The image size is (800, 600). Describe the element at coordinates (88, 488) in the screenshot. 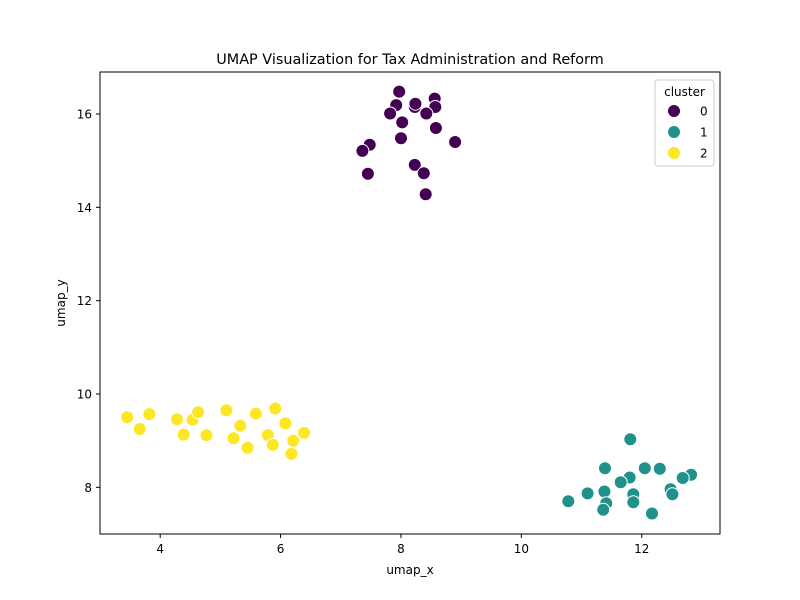

I see `y-tick-label: 8` at that location.